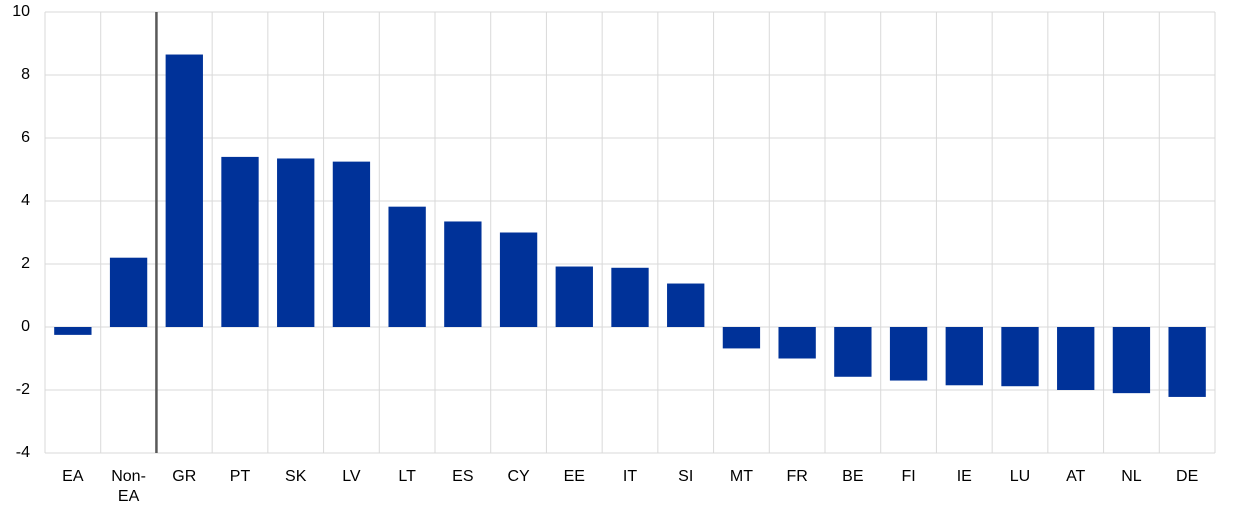  Describe the element at coordinates (23, 452) in the screenshot. I see `y-tick-label: -4` at that location.